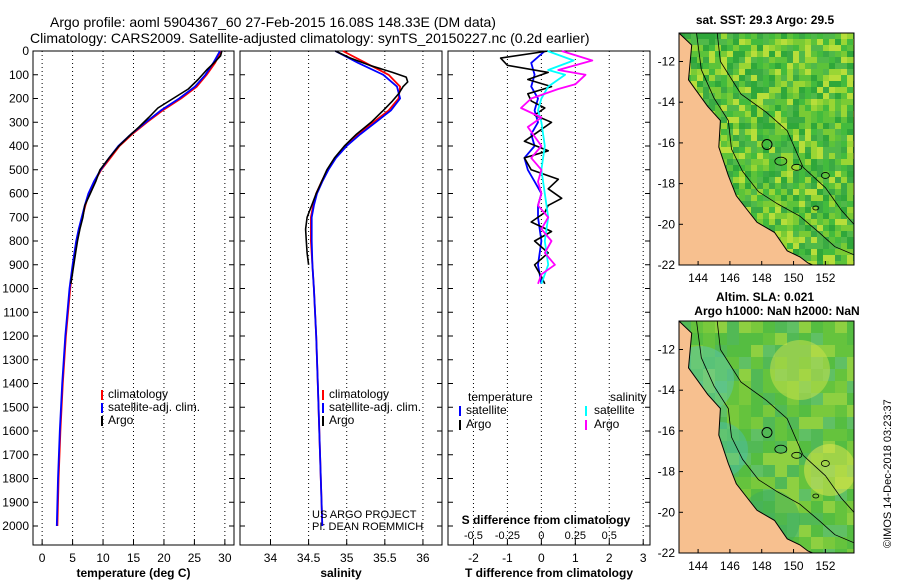  I want to click on x-tick-label: 34, so click(271, 558).